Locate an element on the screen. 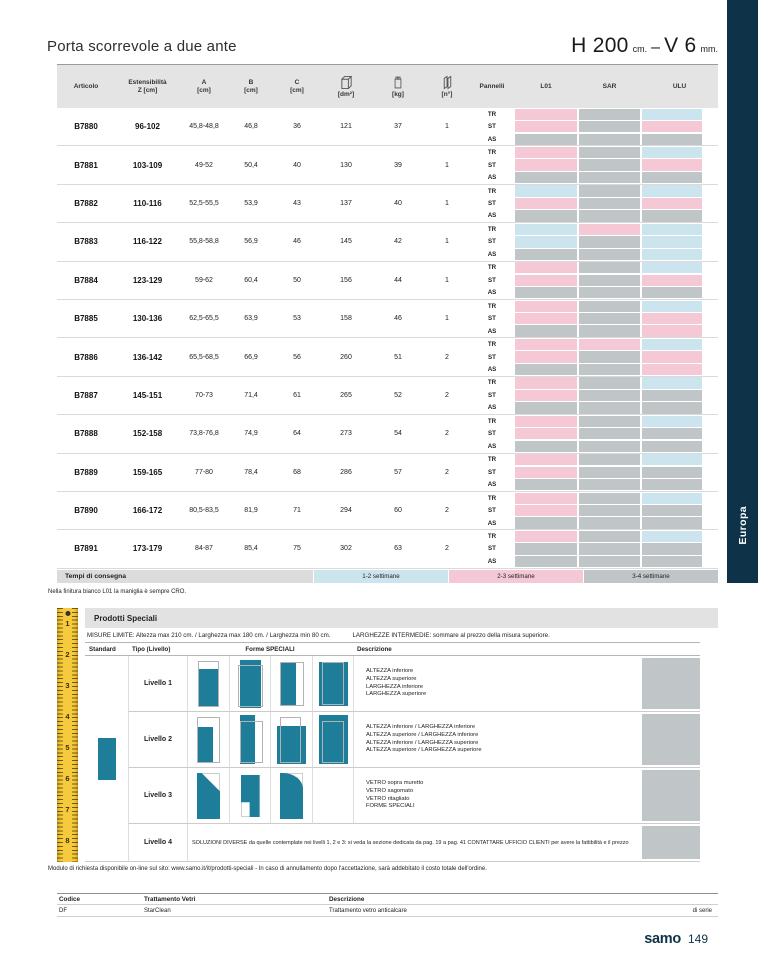 The height and width of the screenshot is (968, 758). size-spec: H 200 cm. – V 6 mm. is located at coordinates (644, 46).